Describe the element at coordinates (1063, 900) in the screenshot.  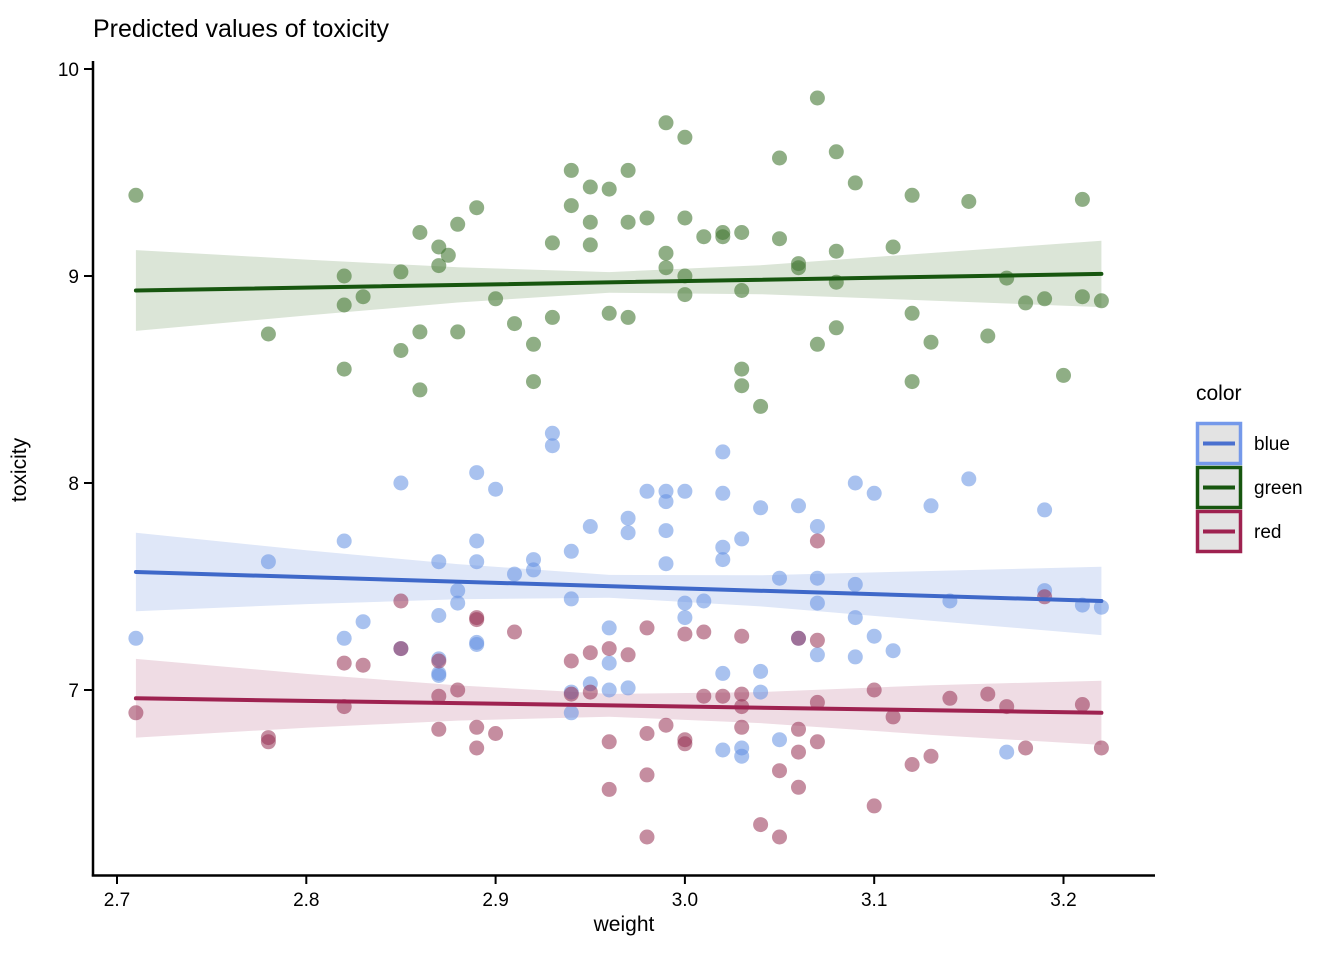
I see `x-tick-label: 3.2` at that location.